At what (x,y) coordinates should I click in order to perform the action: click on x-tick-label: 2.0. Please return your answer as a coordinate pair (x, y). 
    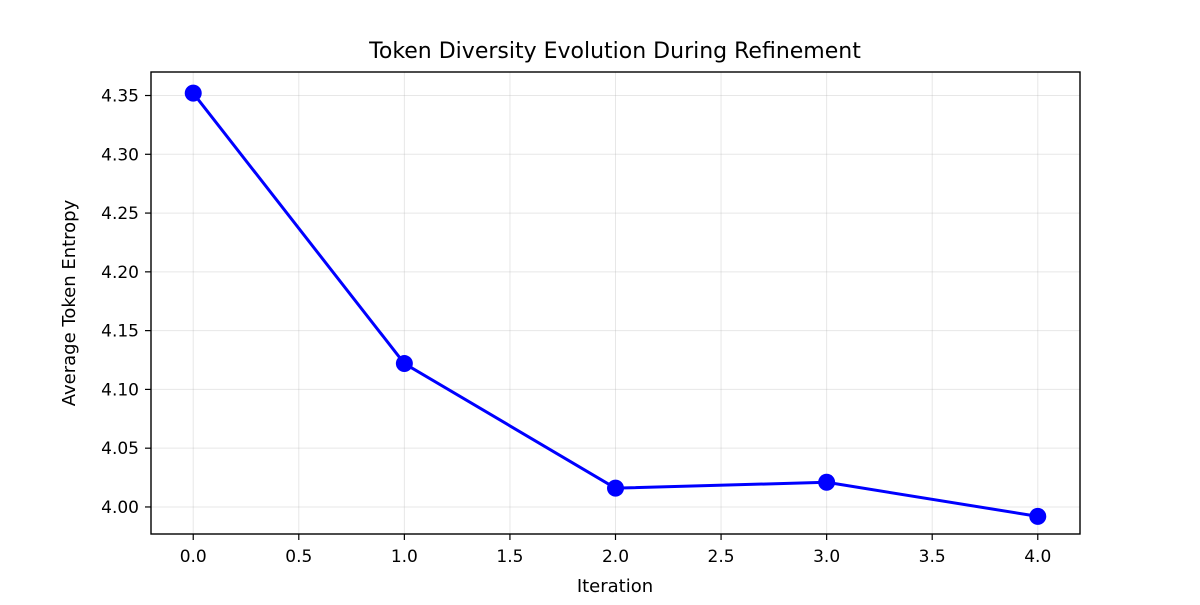
    Looking at the image, I should click on (615, 557).